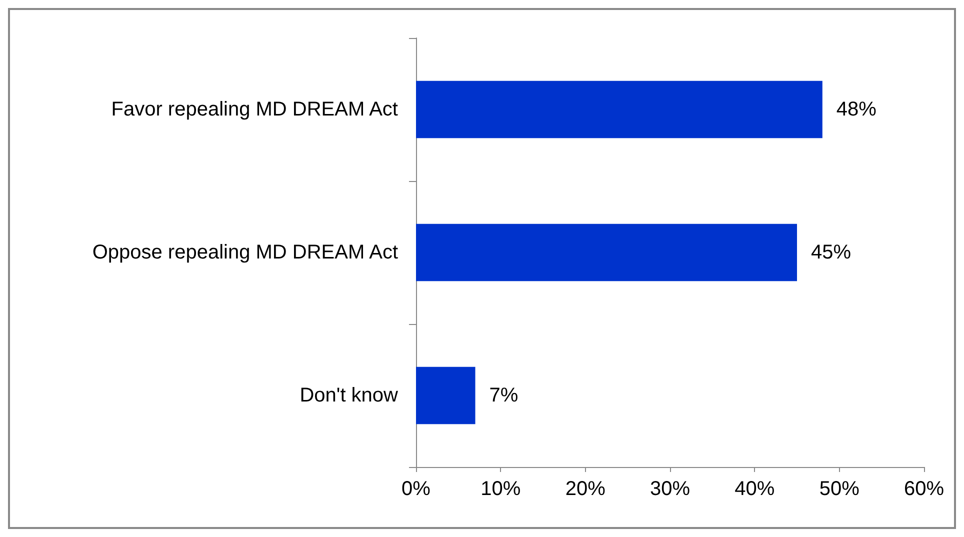 The image size is (964, 537). What do you see at coordinates (245, 253) in the screenshot?
I see `y-tick-label: Oppose repealing MD DREAM Act` at bounding box center [245, 253].